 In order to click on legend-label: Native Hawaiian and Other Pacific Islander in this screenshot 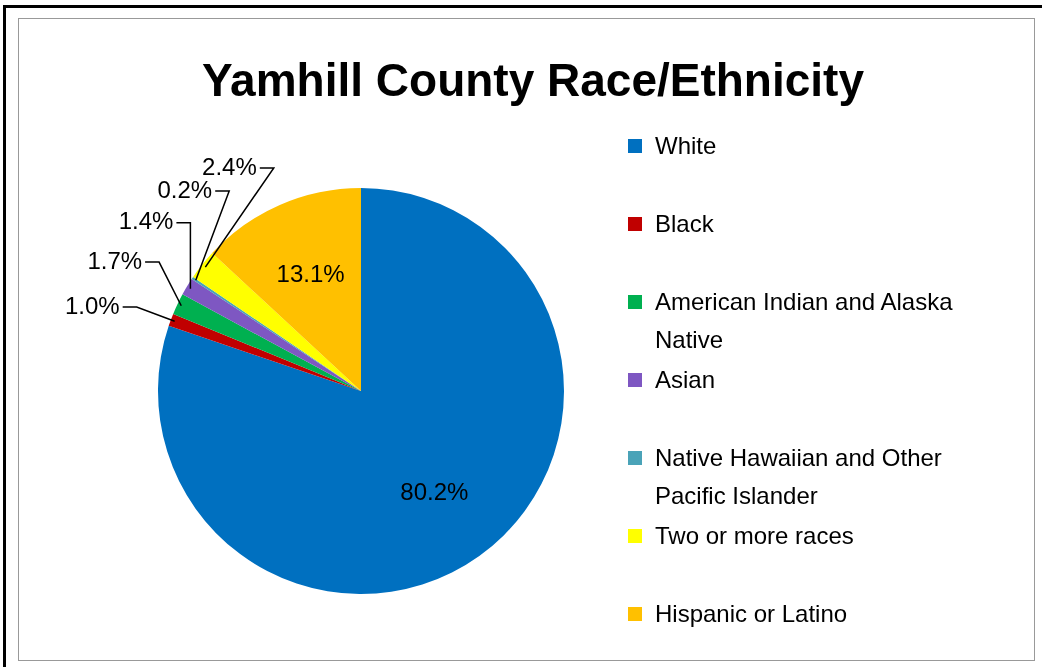, I will do `click(799, 477)`.